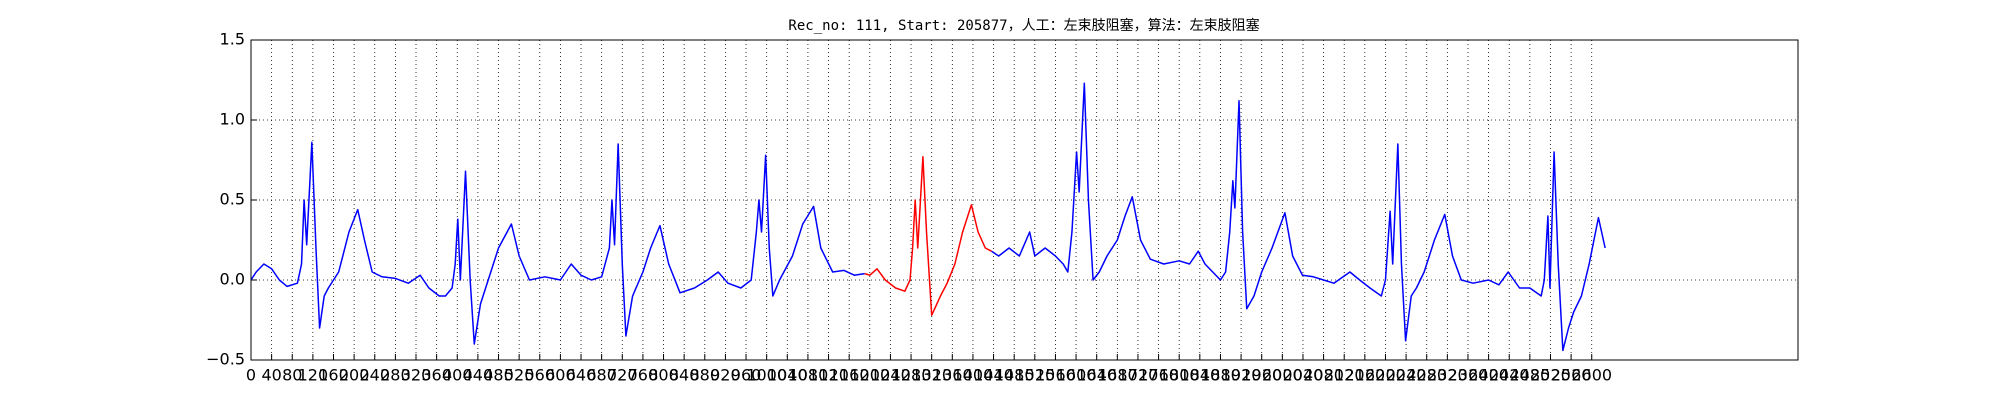  What do you see at coordinates (828, 375) in the screenshot?
I see `x-tick-label: 1120` at bounding box center [828, 375].